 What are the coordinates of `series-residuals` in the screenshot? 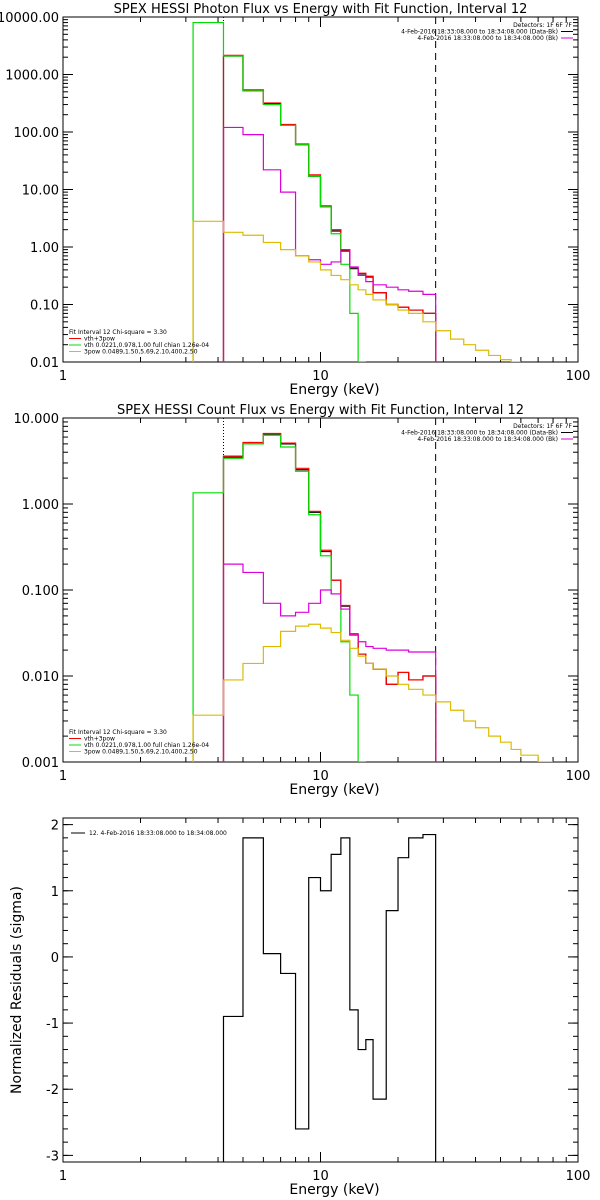 It's located at (329, 997).